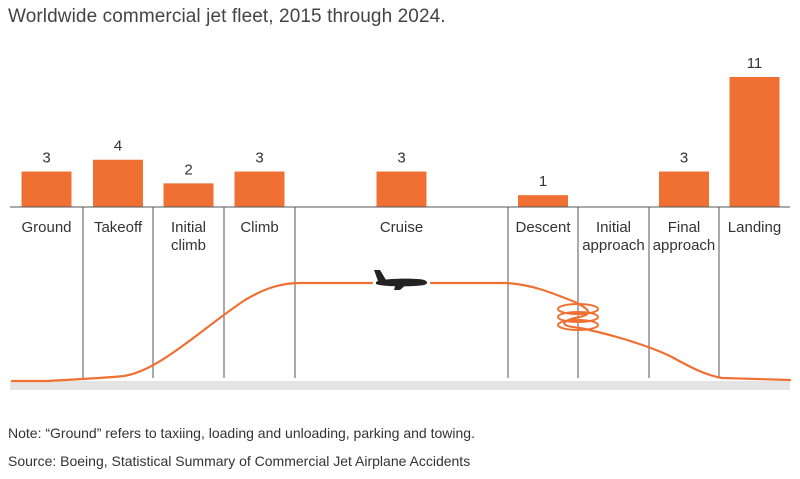  Describe the element at coordinates (754, 142) in the screenshot. I see `bar-landing` at that location.